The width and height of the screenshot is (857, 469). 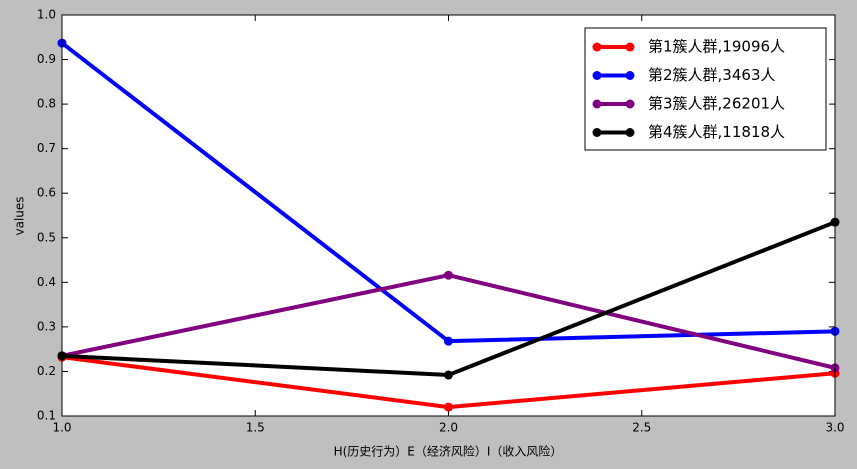 I want to click on y-tick-label: 0.6, so click(x=46, y=193).